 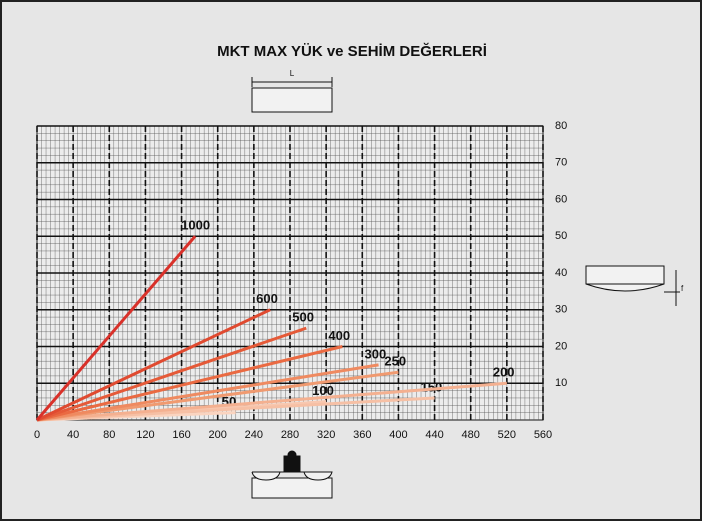 I want to click on x-tick-label: 120, so click(x=145, y=435).